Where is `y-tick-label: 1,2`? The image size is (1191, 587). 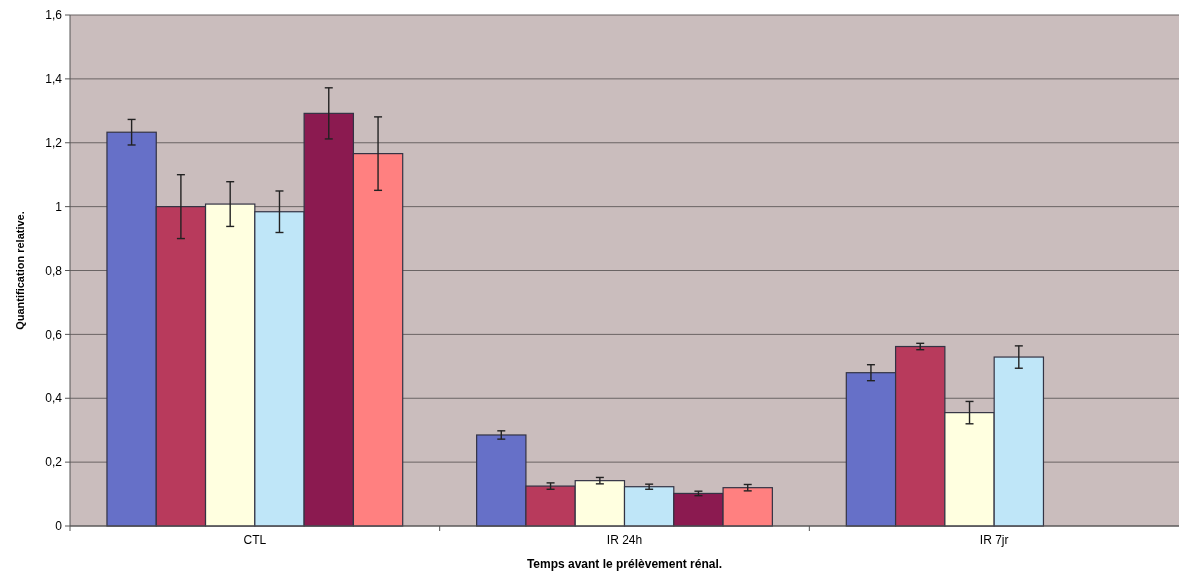 y-tick-label: 1,2 is located at coordinates (54, 142).